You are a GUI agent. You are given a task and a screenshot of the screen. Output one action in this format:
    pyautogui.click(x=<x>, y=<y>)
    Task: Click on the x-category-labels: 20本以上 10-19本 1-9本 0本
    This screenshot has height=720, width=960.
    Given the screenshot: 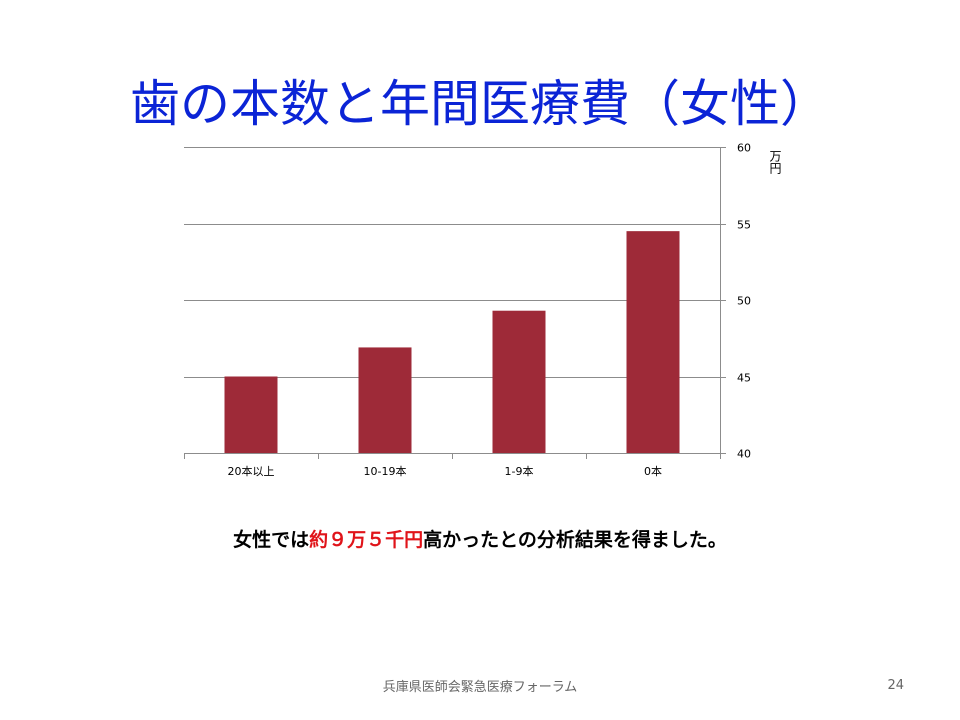 What is the action you would take?
    pyautogui.click(x=445, y=471)
    